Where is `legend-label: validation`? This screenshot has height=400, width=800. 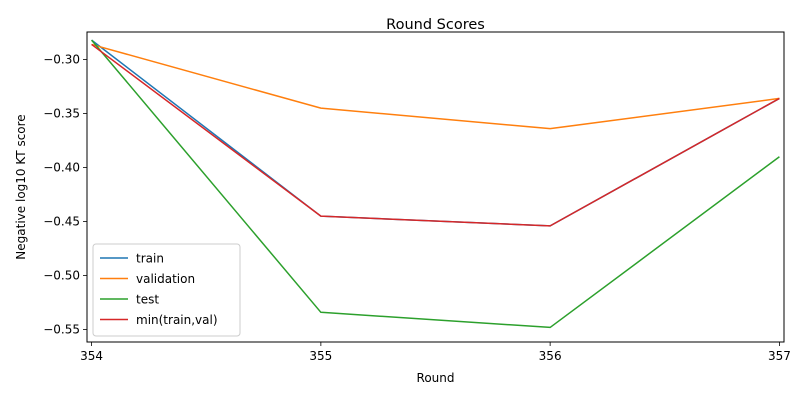
legend-label: validation is located at coordinates (165, 279).